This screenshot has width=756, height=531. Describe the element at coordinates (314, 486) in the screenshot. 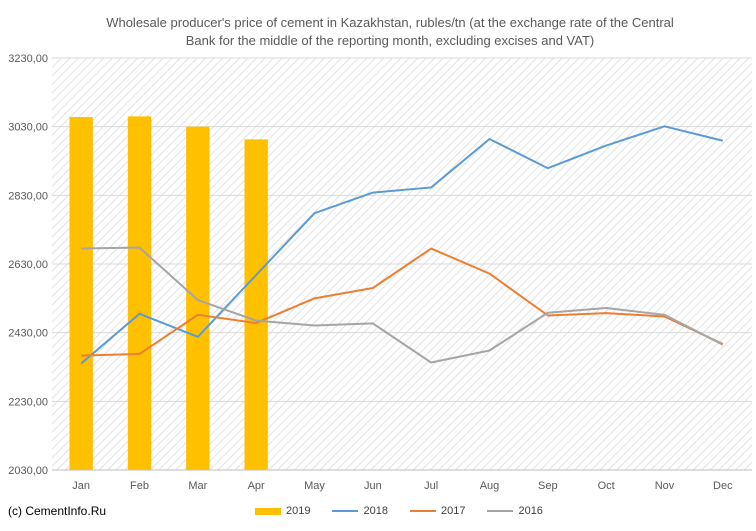

I see `x-tick-label: May` at that location.